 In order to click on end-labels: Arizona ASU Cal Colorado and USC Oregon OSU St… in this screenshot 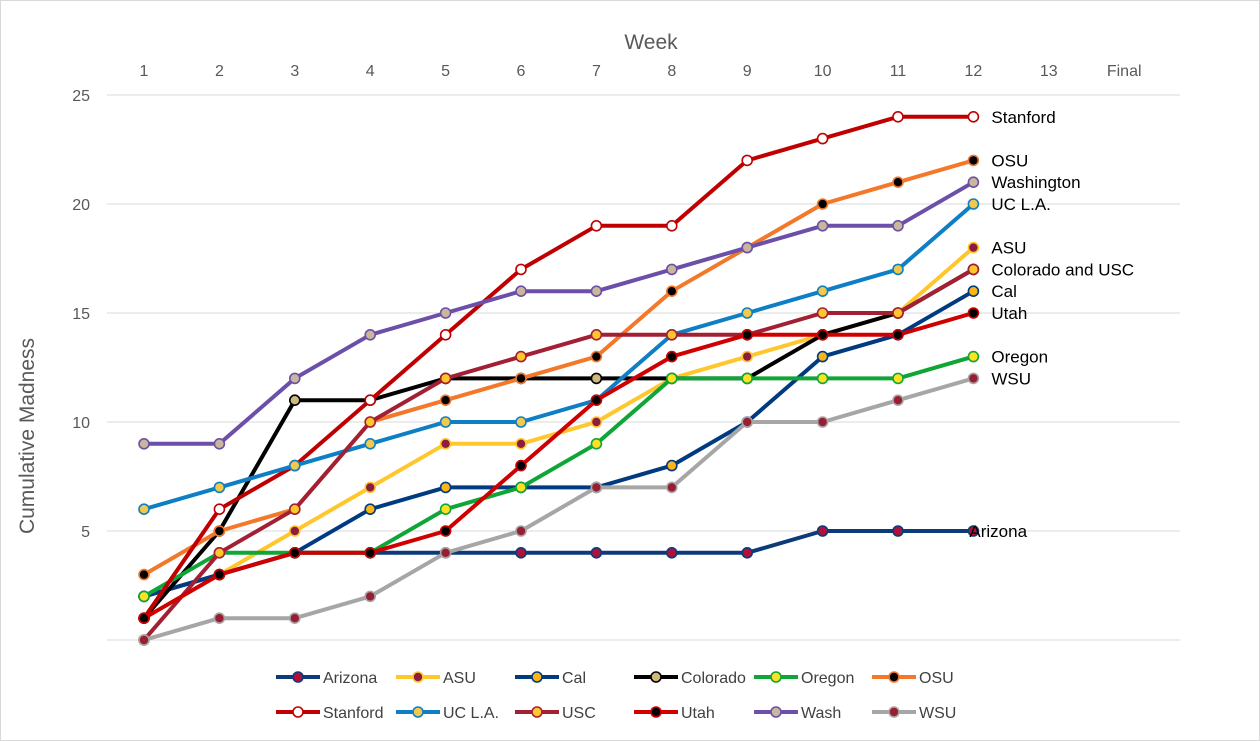, I will do `click(1051, 324)`.